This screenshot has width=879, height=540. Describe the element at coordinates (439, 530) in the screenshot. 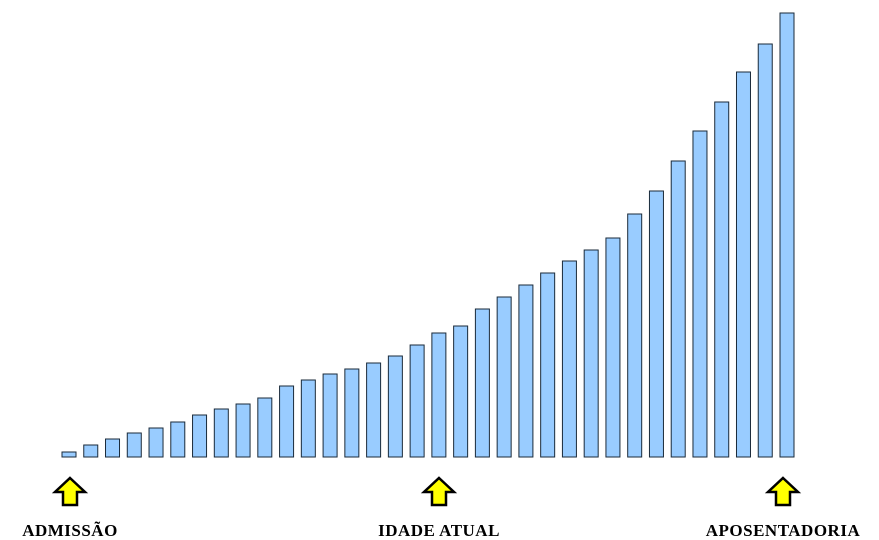

I see `annotation-label: IDADE ATUAL` at that location.